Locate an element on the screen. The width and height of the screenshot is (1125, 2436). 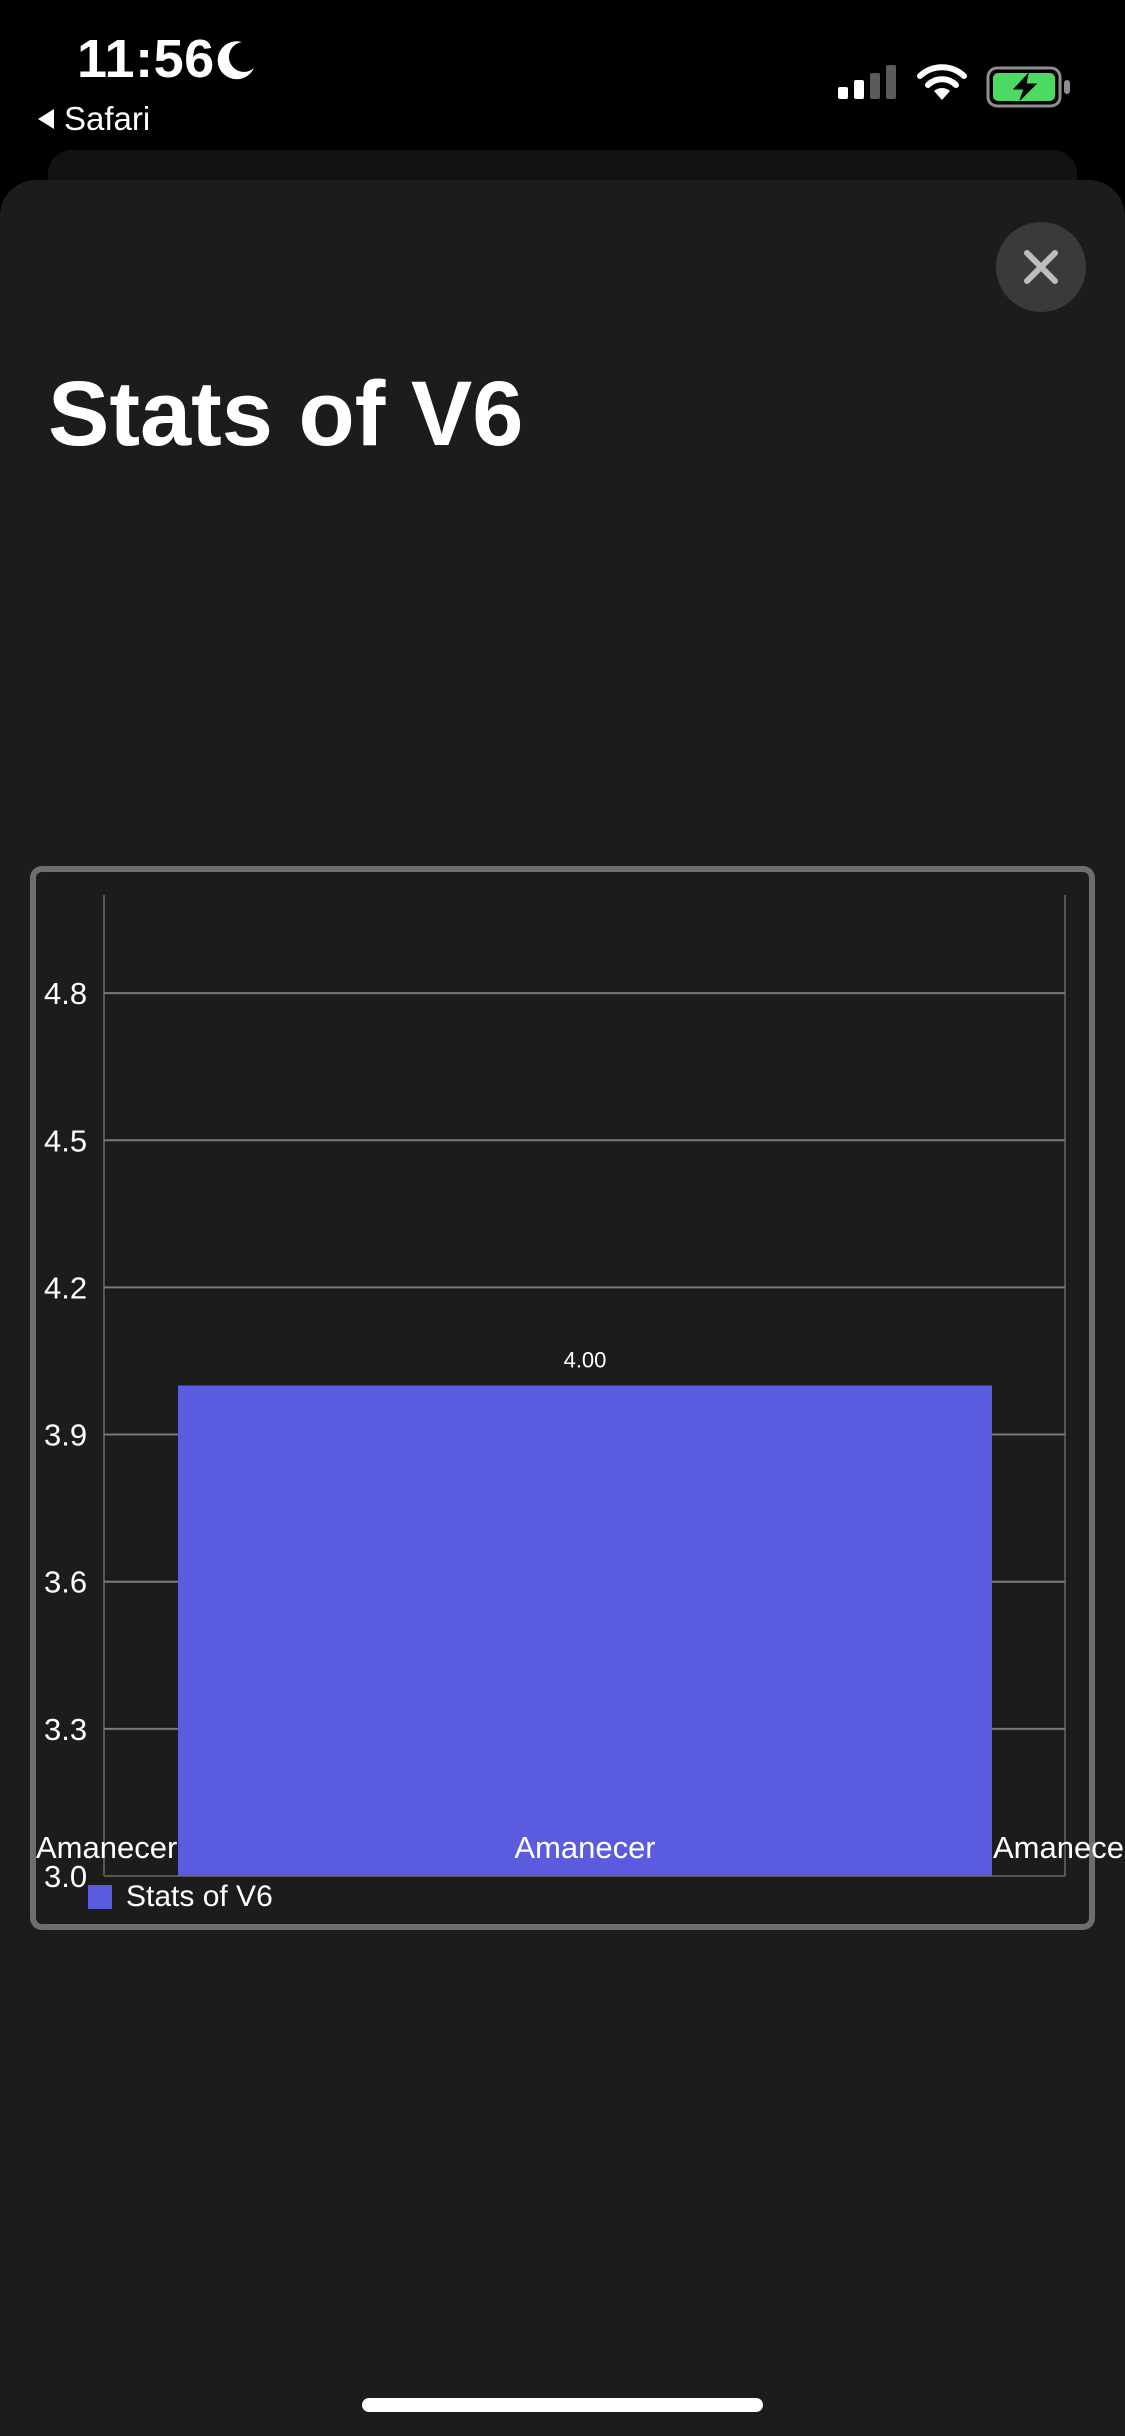
y-tick-label: 4.8 is located at coordinates (65, 993).